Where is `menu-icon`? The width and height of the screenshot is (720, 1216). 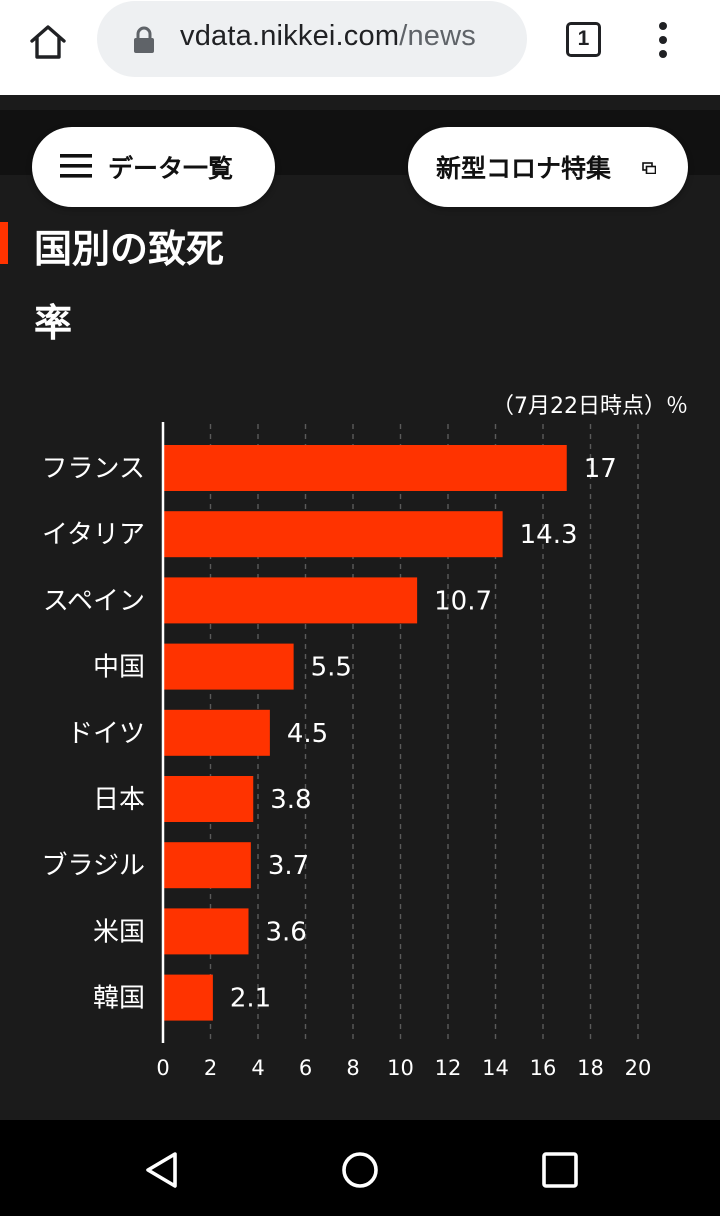
menu-icon is located at coordinates (76, 166).